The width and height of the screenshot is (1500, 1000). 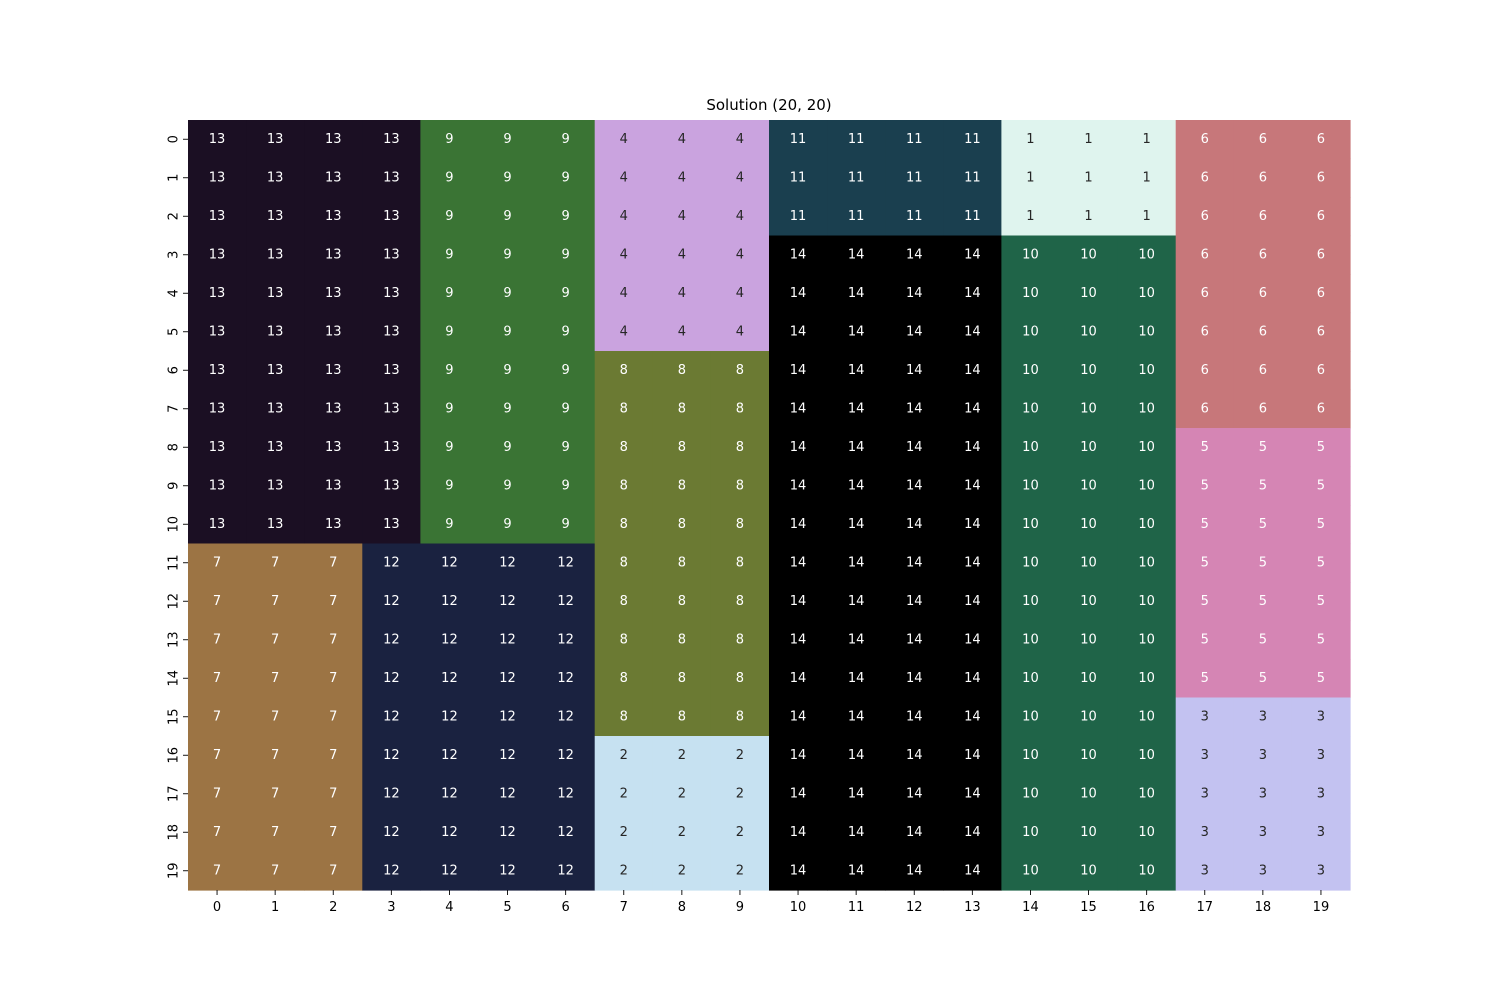 I want to click on x-tick-label: 0, so click(x=217, y=907).